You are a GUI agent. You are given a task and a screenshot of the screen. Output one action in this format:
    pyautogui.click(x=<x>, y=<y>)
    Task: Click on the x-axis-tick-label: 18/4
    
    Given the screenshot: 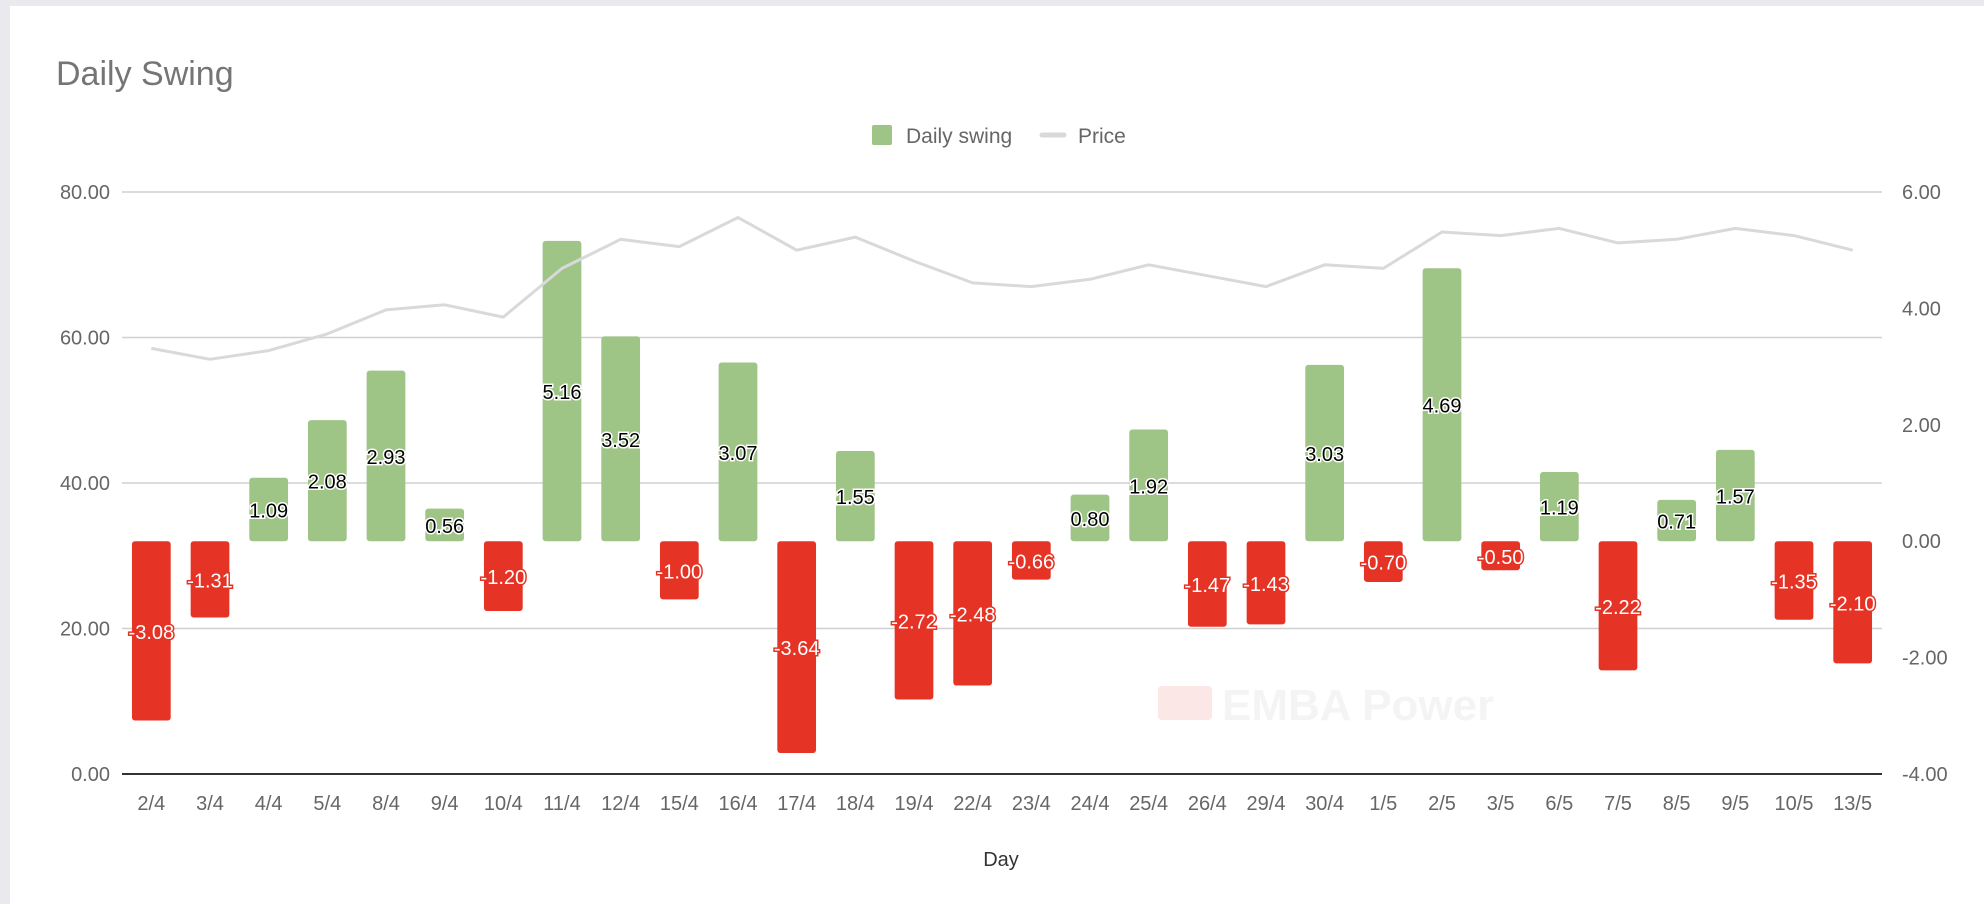 What is the action you would take?
    pyautogui.click(x=855, y=804)
    